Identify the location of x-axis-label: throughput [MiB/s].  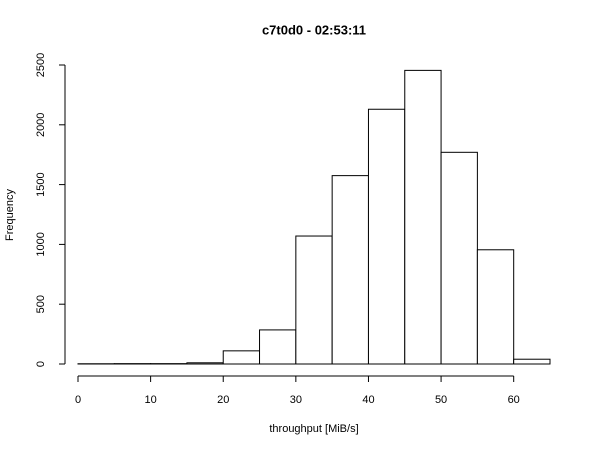
(313, 429).